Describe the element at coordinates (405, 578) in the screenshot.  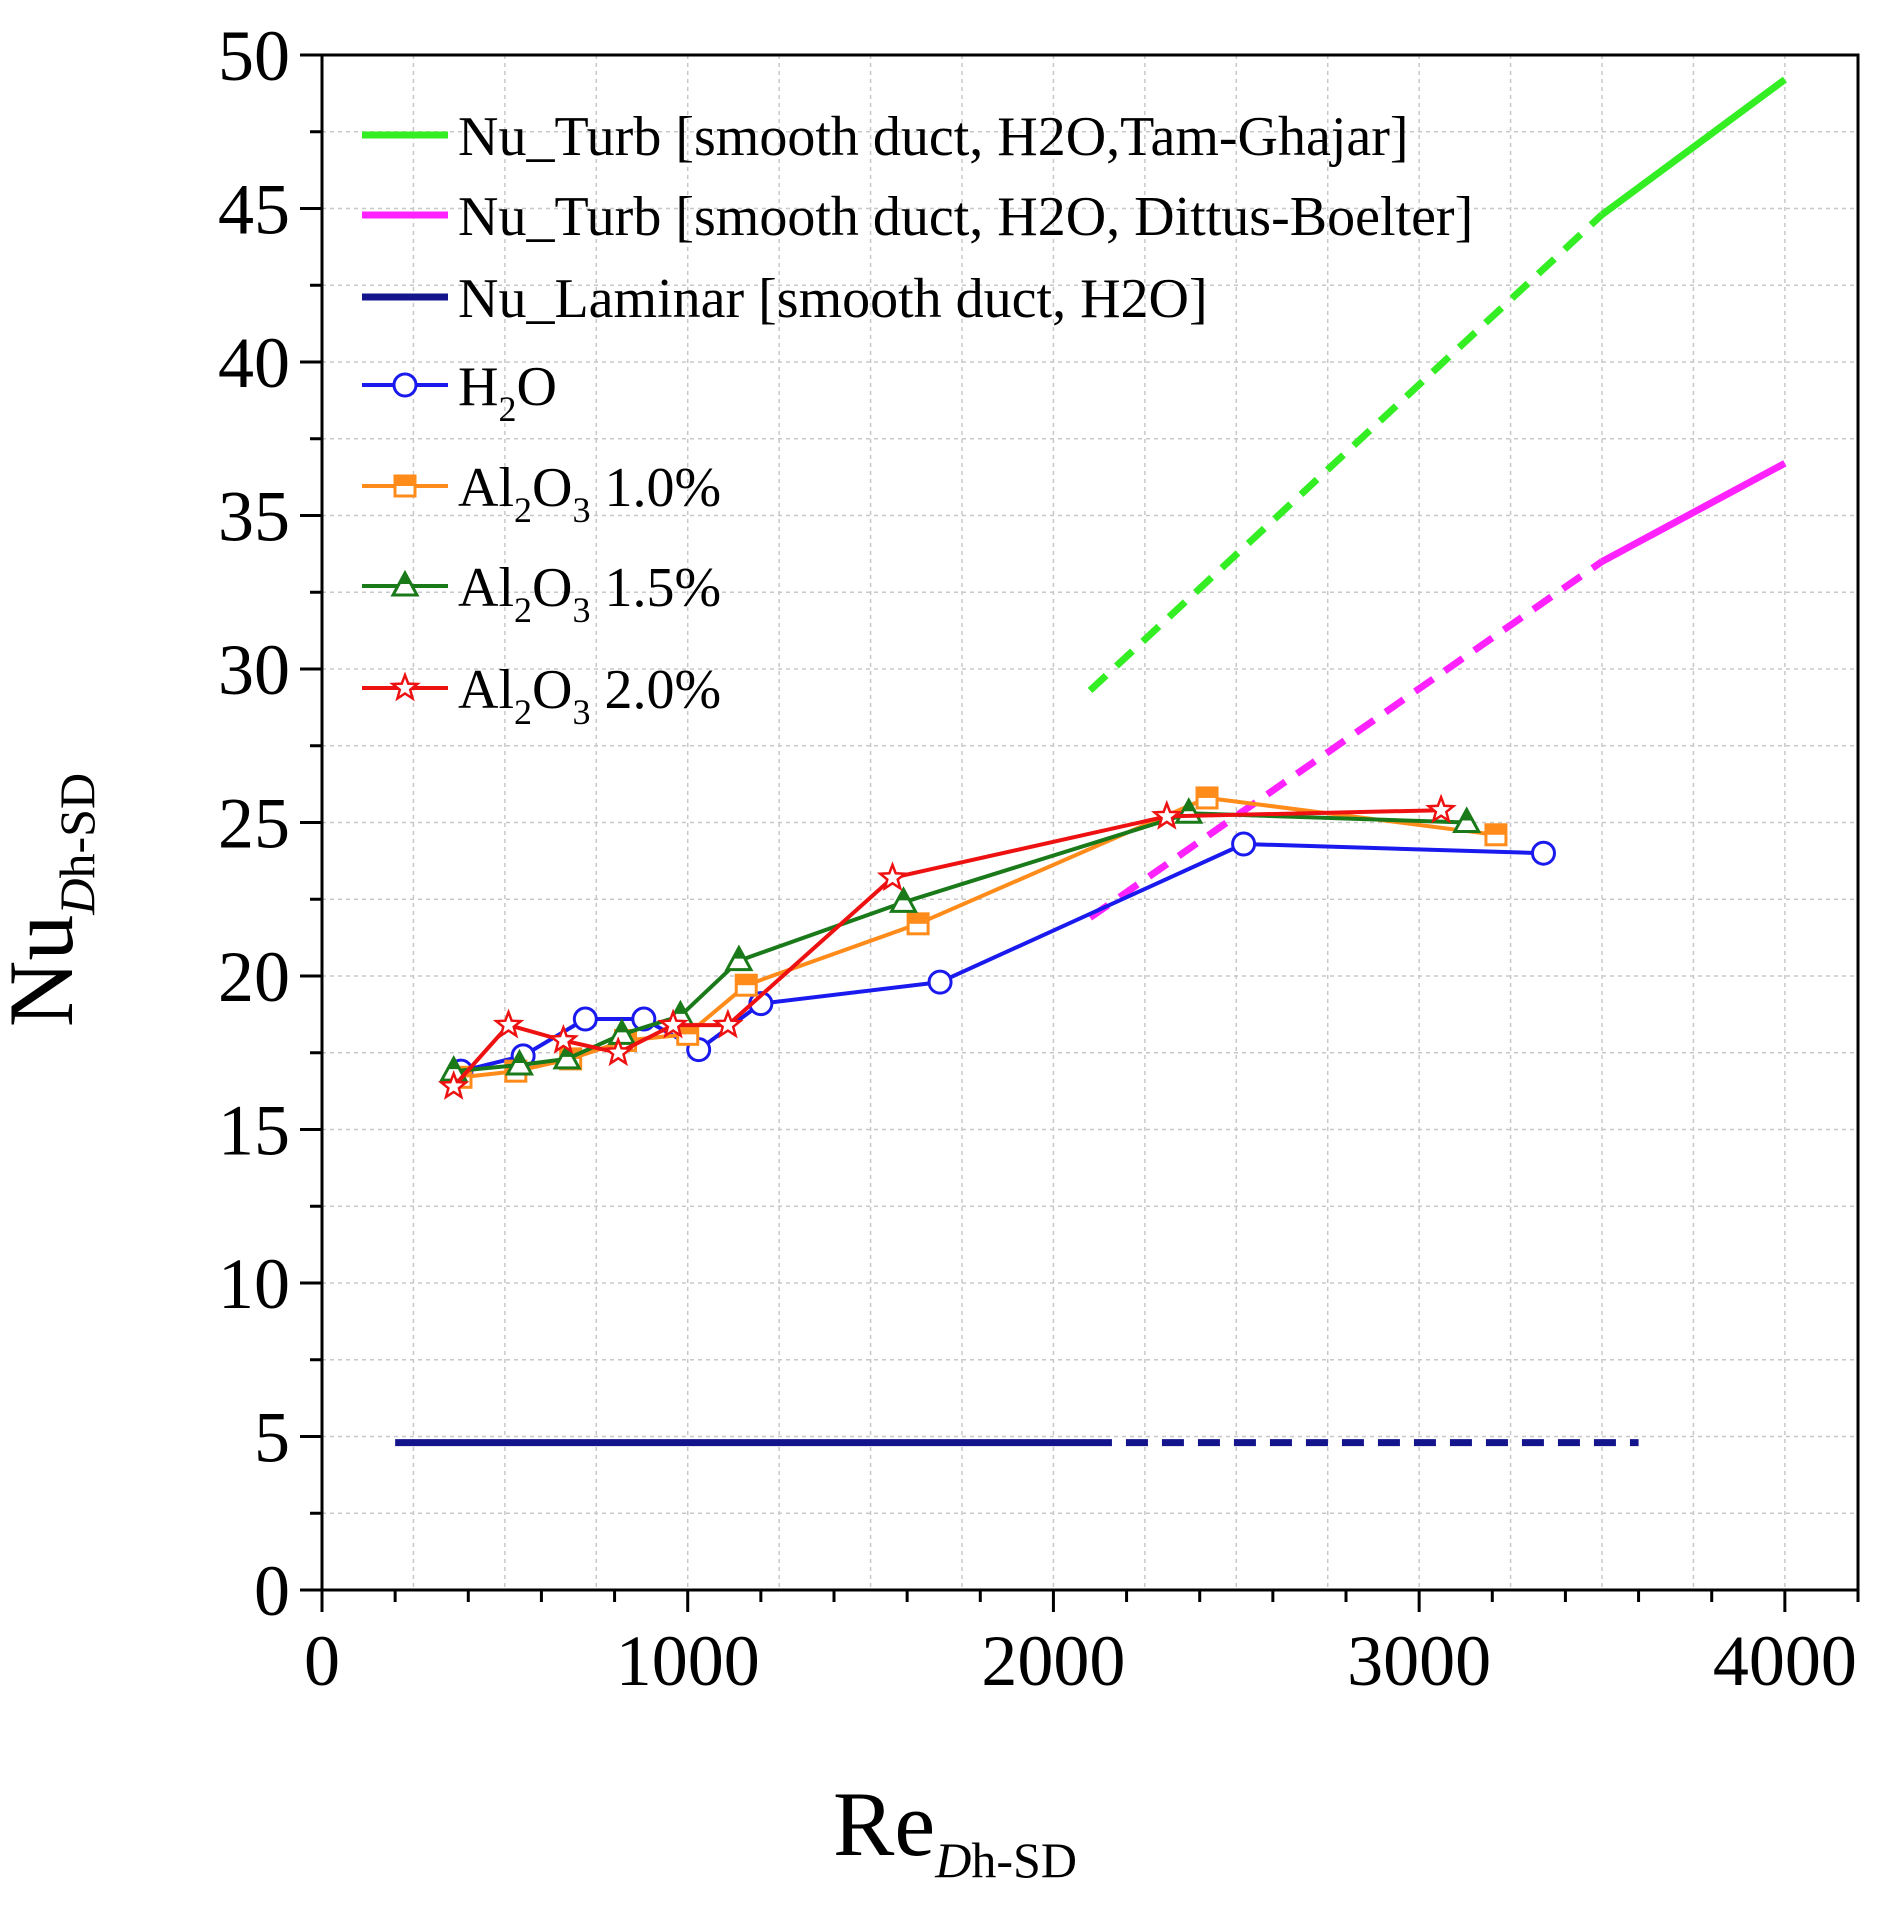
I see `legend-marker-al15-fill` at that location.